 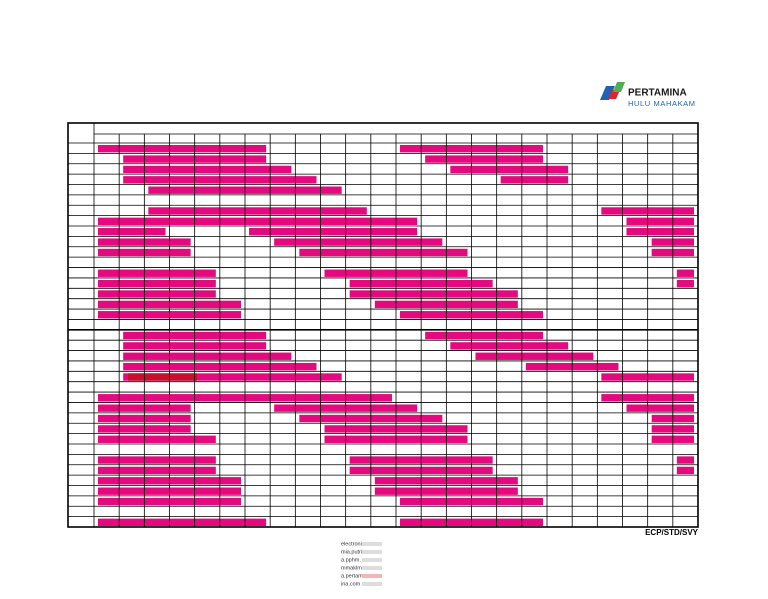 What do you see at coordinates (351, 552) in the screenshot?
I see `contact-line: mia.putri` at bounding box center [351, 552].